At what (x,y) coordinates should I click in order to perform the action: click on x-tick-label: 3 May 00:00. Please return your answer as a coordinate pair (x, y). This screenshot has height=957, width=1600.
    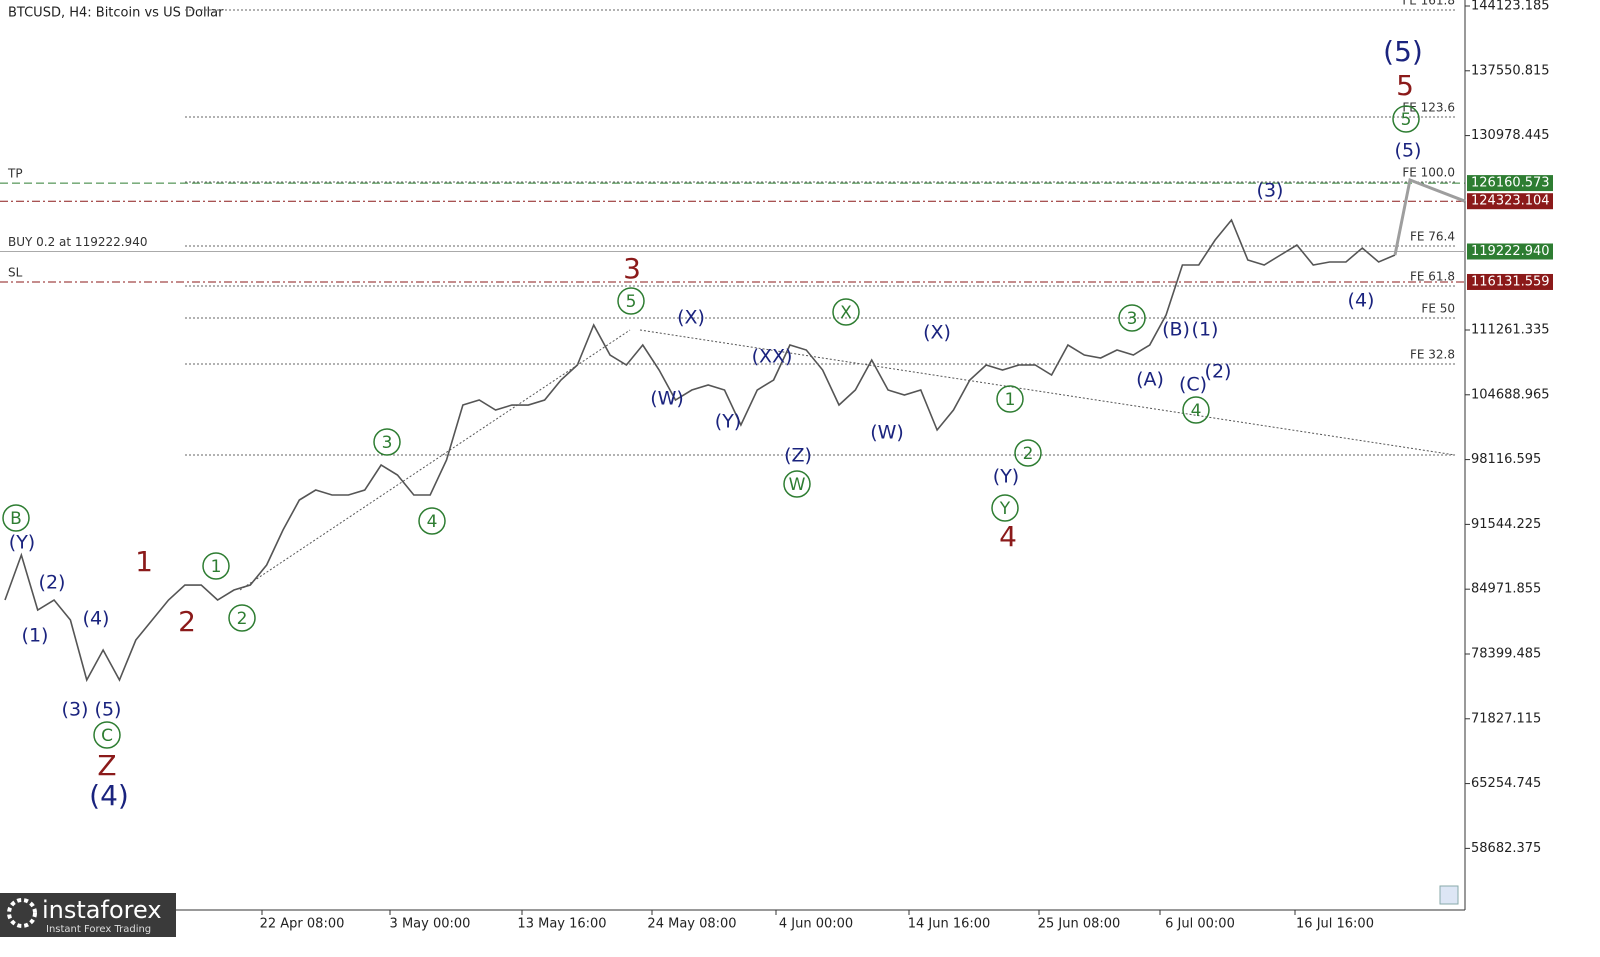
    Looking at the image, I should click on (430, 924).